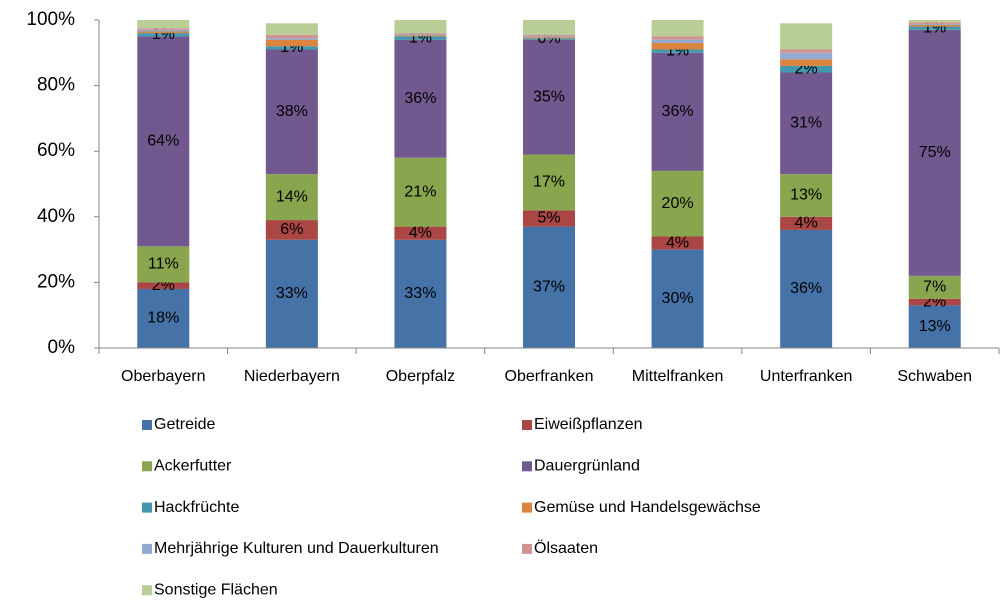 The image size is (1000, 603). I want to click on legend-label: Ölsaaten, so click(566, 548).